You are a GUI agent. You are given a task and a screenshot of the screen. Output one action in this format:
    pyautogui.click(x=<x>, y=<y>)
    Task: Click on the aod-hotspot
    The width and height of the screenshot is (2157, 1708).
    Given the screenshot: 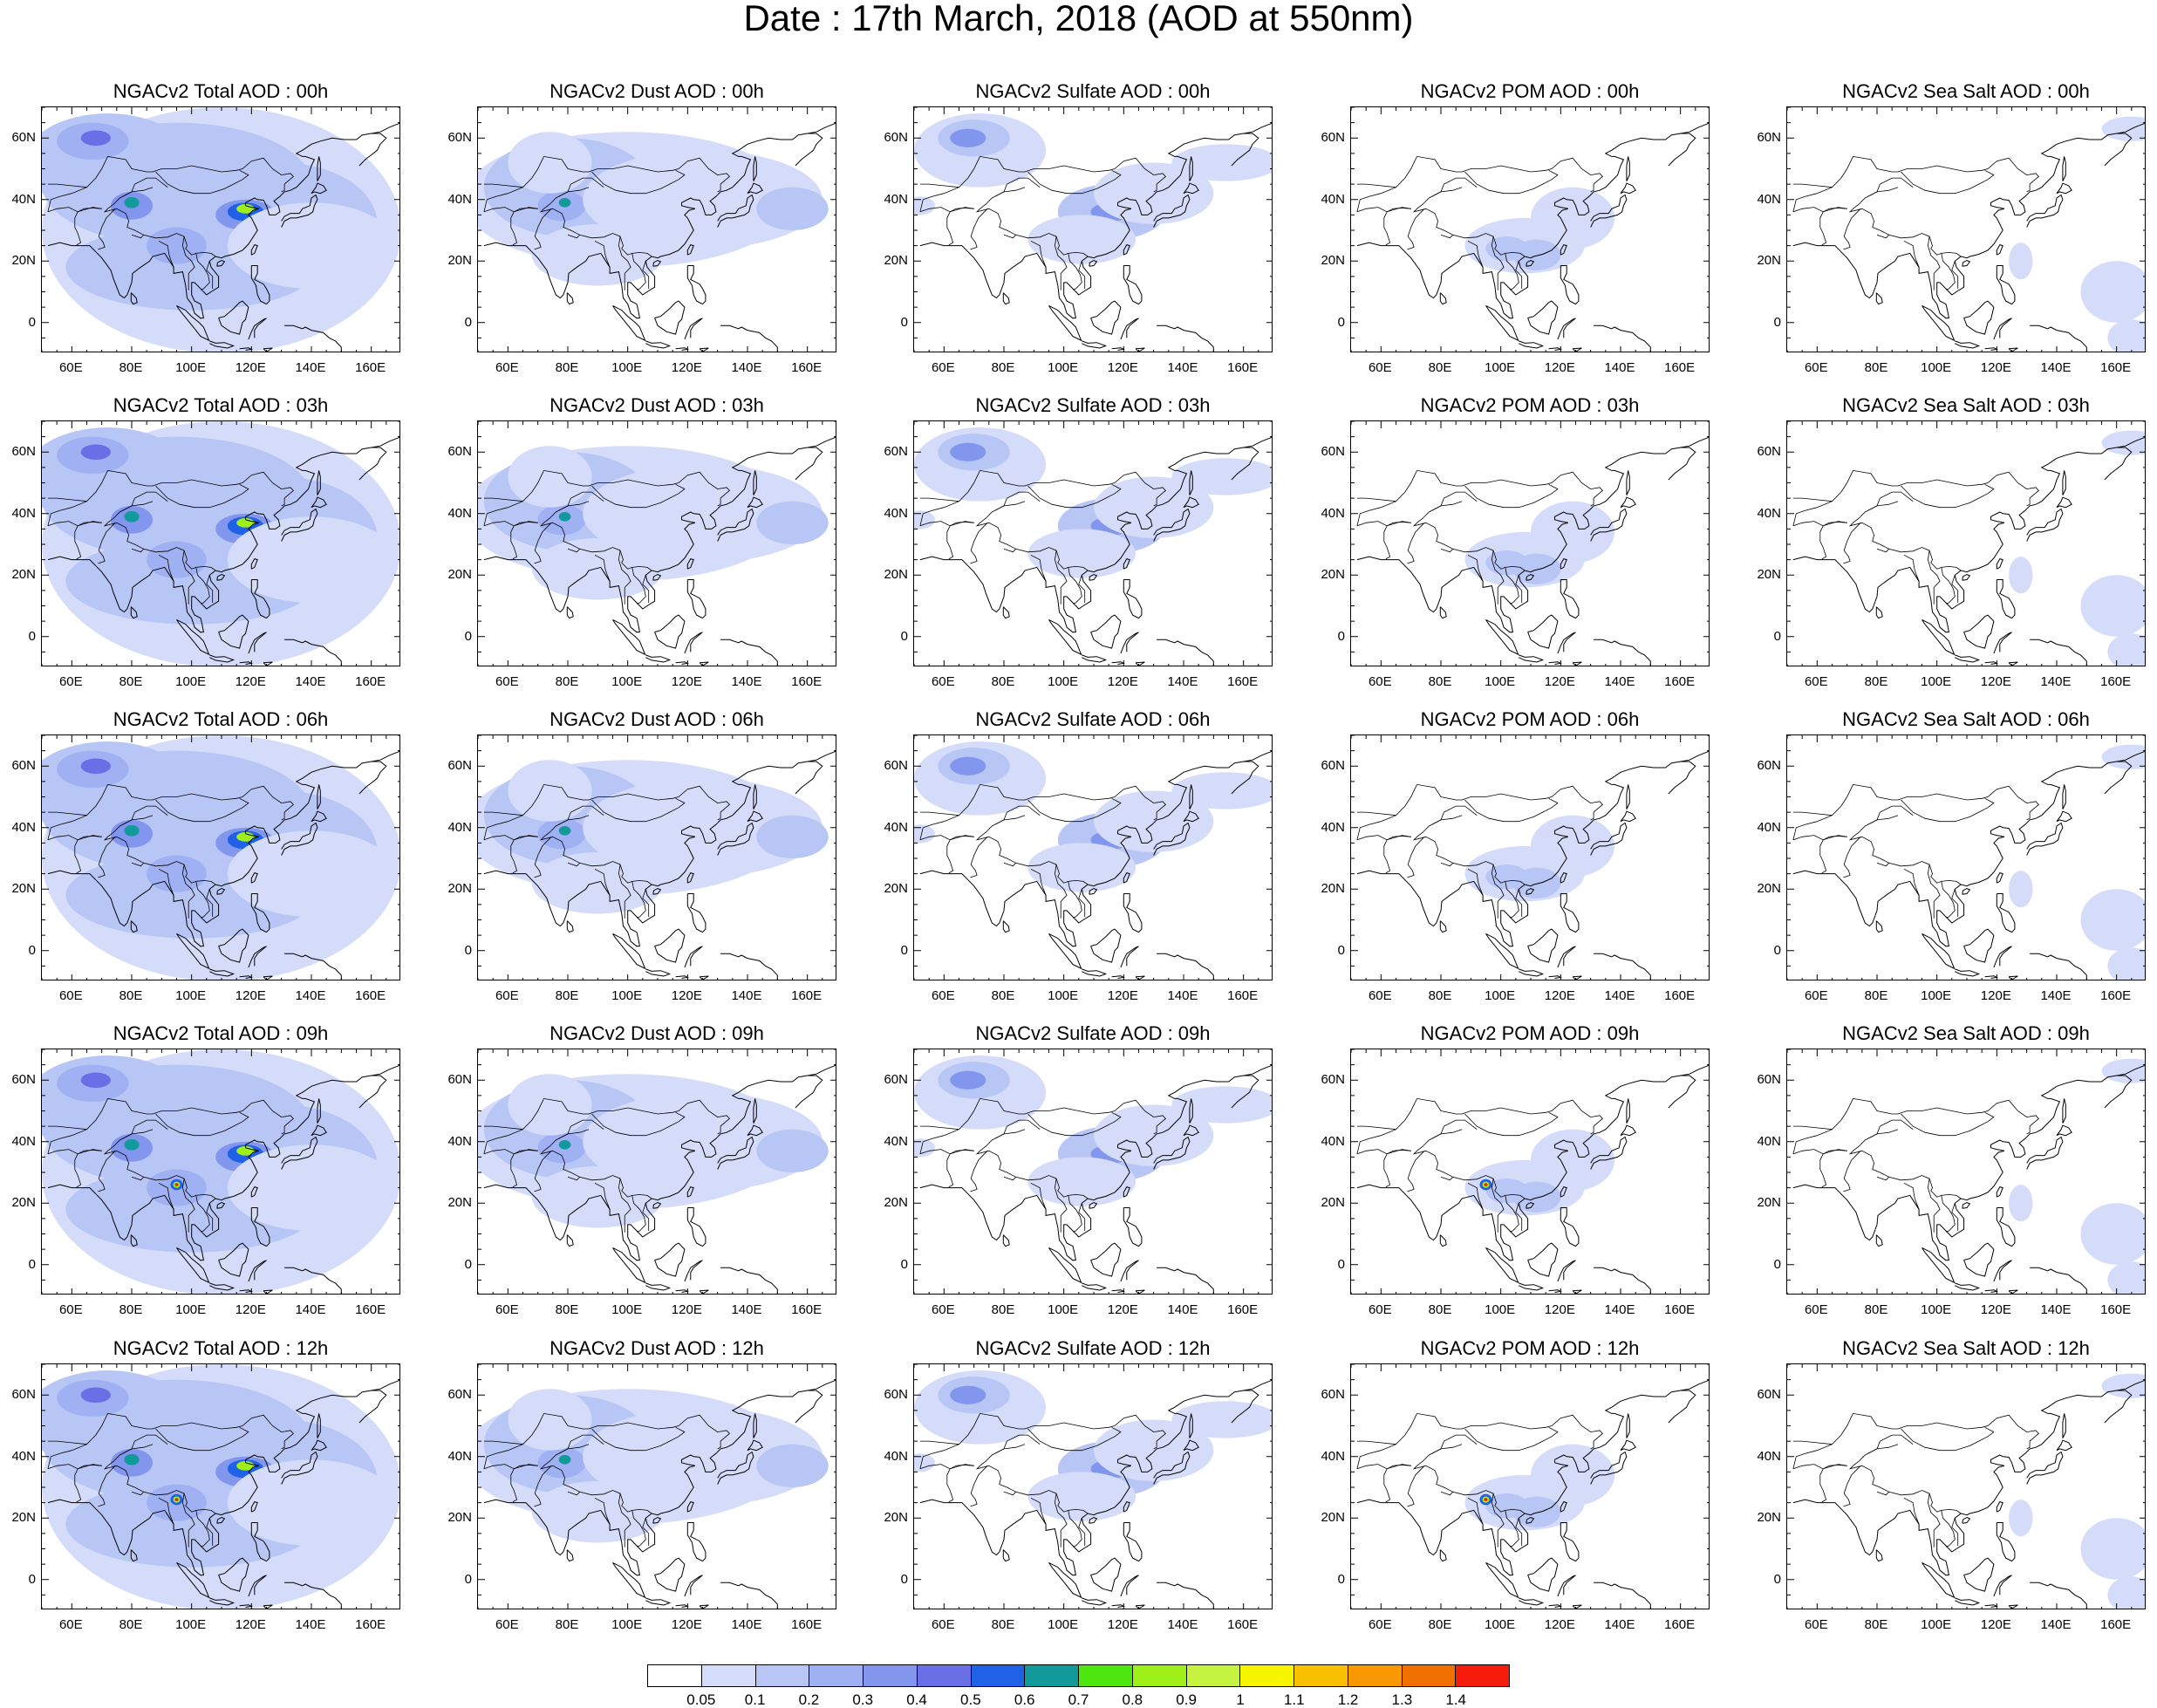 What is the action you would take?
    pyautogui.click(x=176, y=1500)
    